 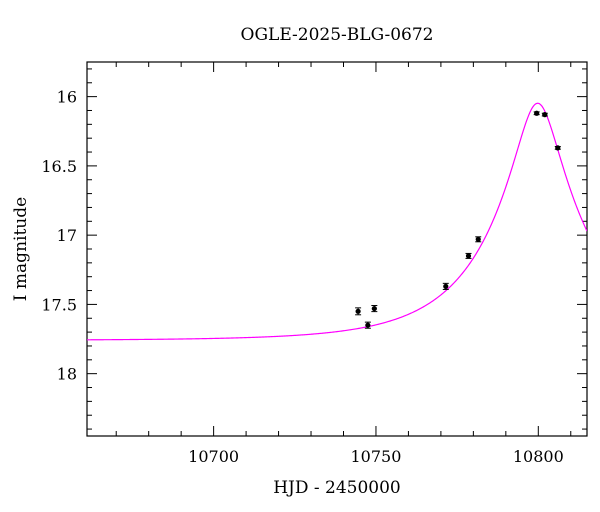 What do you see at coordinates (59, 304) in the screenshot?
I see `y-tick-label: 17.5` at bounding box center [59, 304].